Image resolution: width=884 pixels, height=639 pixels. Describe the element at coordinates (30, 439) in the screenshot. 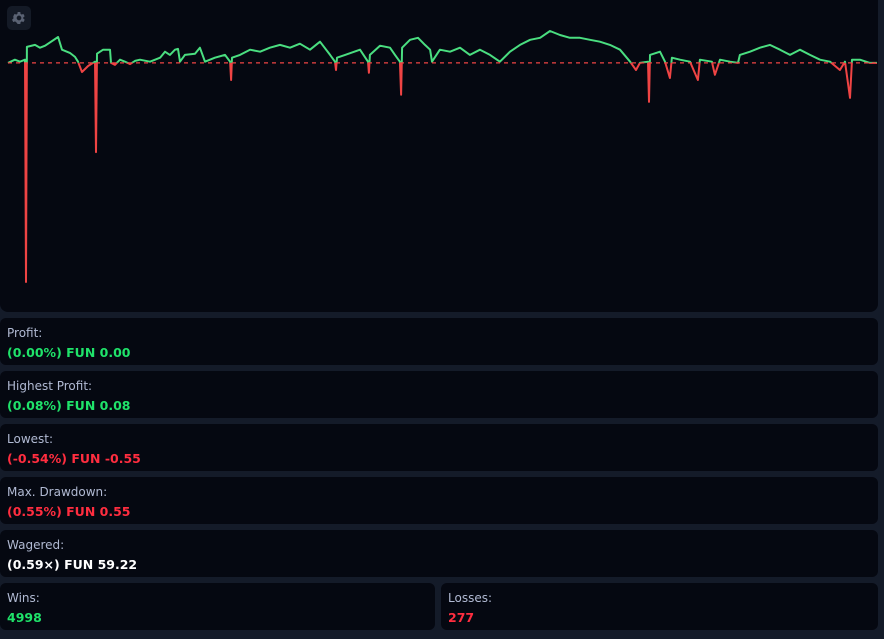

I see `lowest-label: Lowest:` at that location.